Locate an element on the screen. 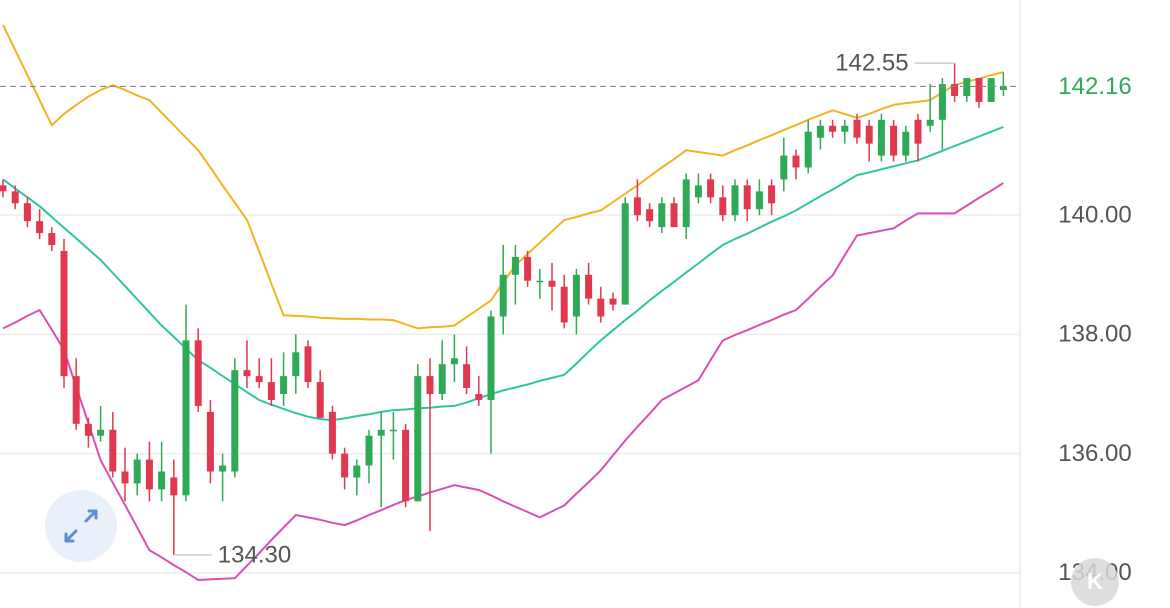 This screenshot has width=1170, height=608. expand-button-bg is located at coordinates (81, 526).